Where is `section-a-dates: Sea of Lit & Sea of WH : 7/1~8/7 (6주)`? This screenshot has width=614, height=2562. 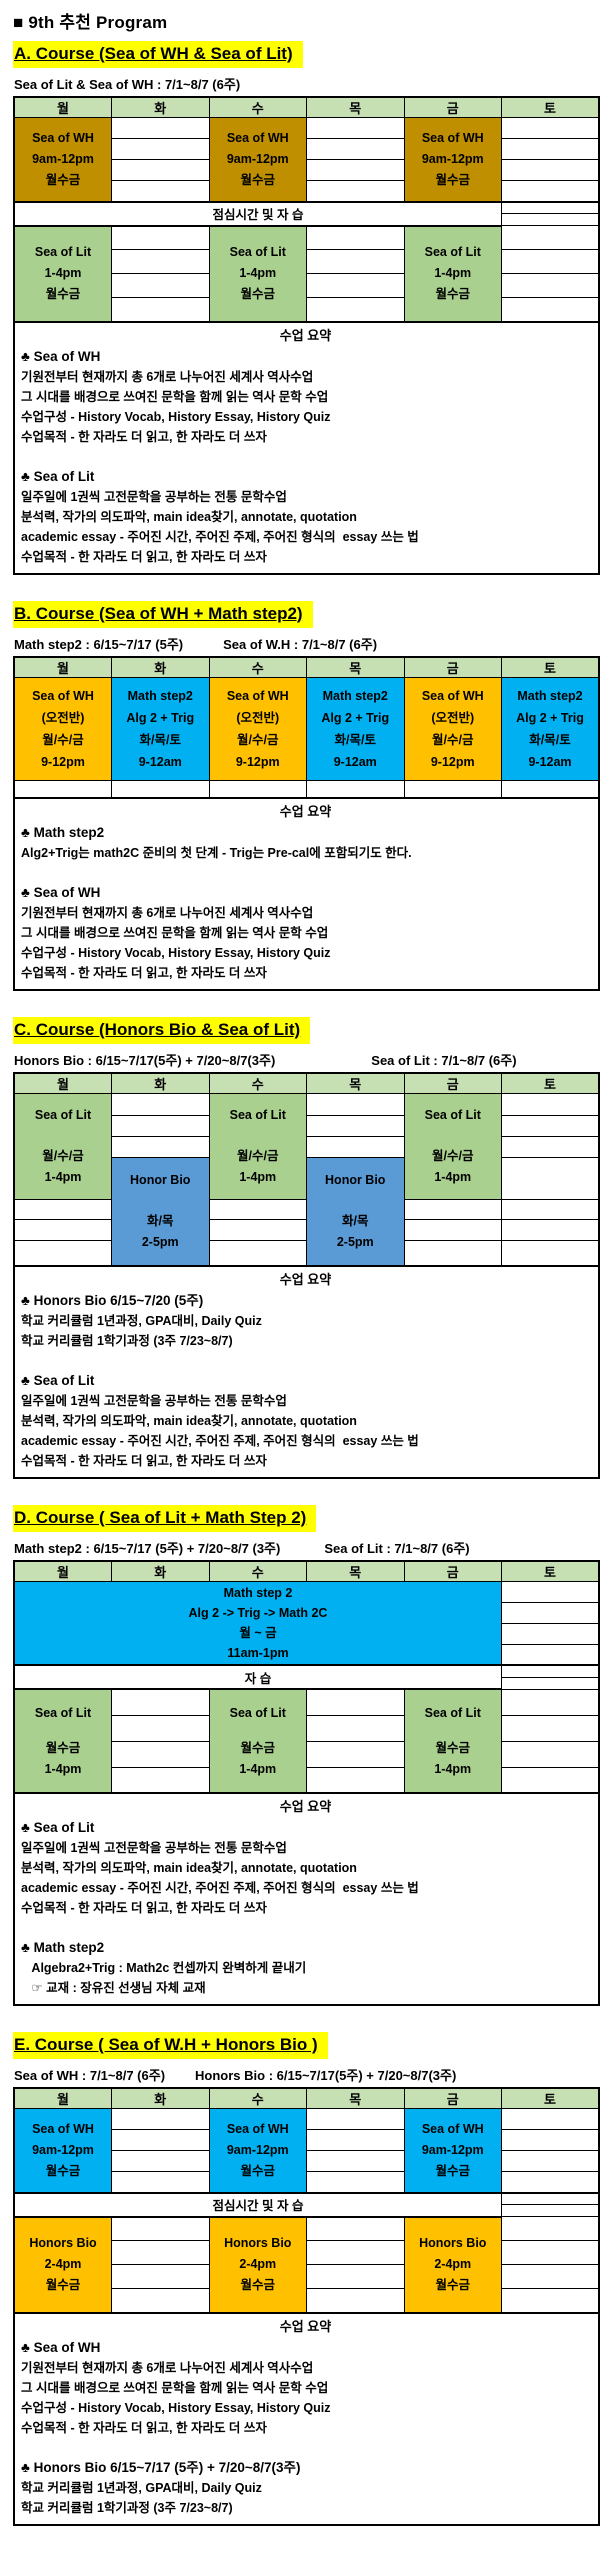 section-a-dates: Sea of Lit & Sea of WH : 7/1~8/7 (6주) is located at coordinates (127, 84).